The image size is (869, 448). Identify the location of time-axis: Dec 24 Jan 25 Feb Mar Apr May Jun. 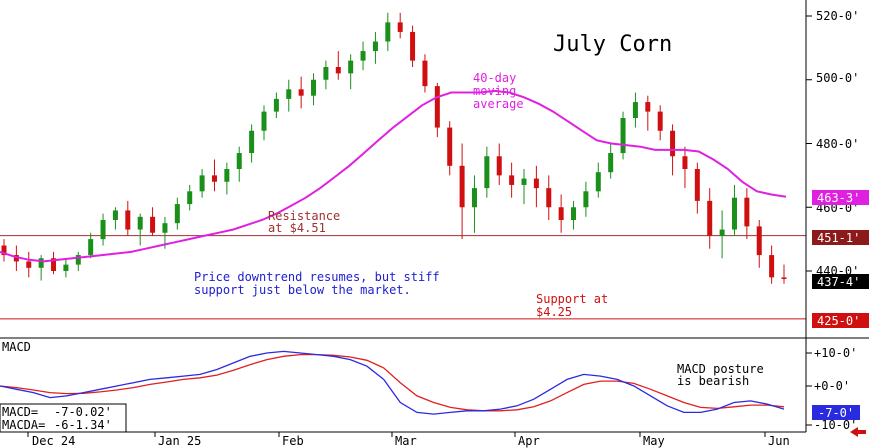
(403, 439).